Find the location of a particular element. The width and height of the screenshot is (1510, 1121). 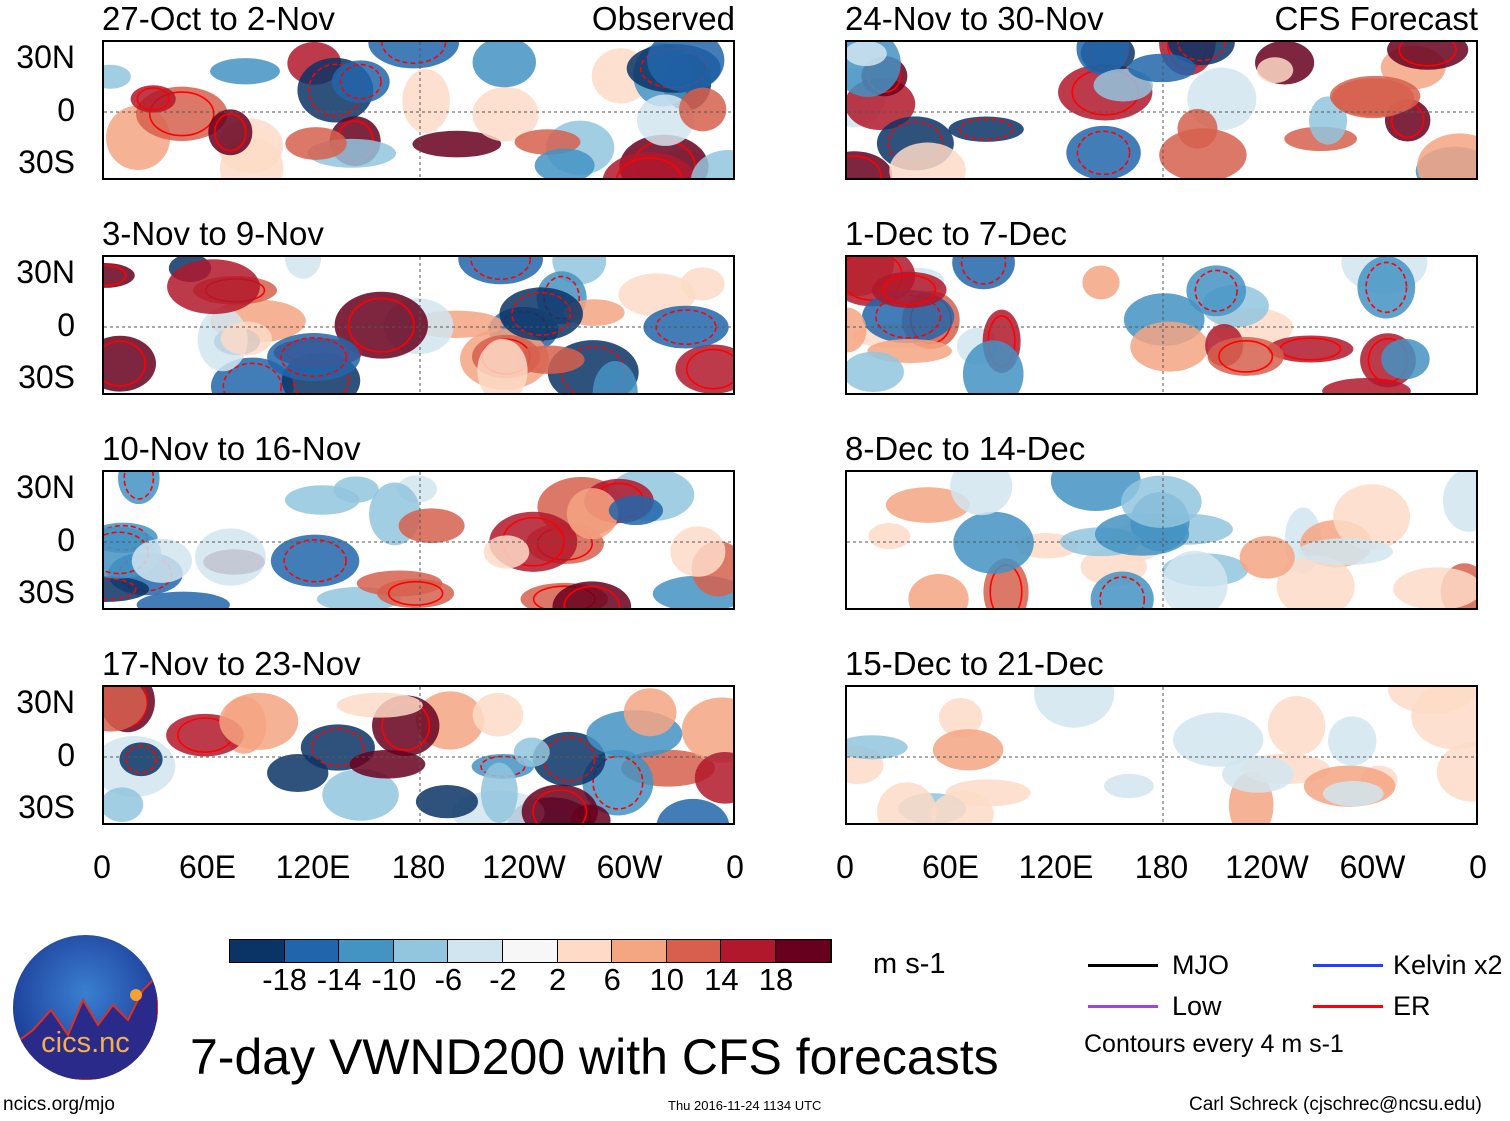

url-label: ncics.org/mjo is located at coordinates (59, 1104).